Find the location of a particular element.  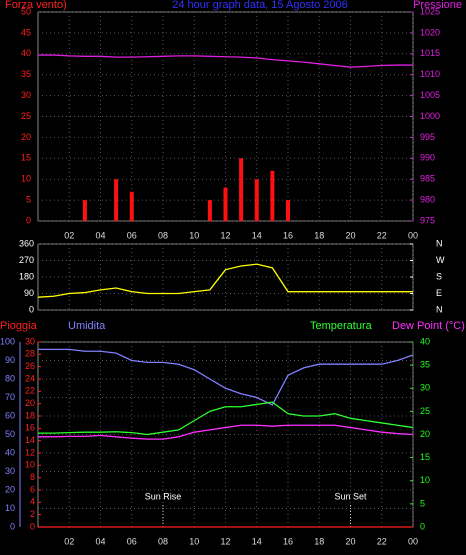

x-tick-label: 18 is located at coordinates (319, 541).